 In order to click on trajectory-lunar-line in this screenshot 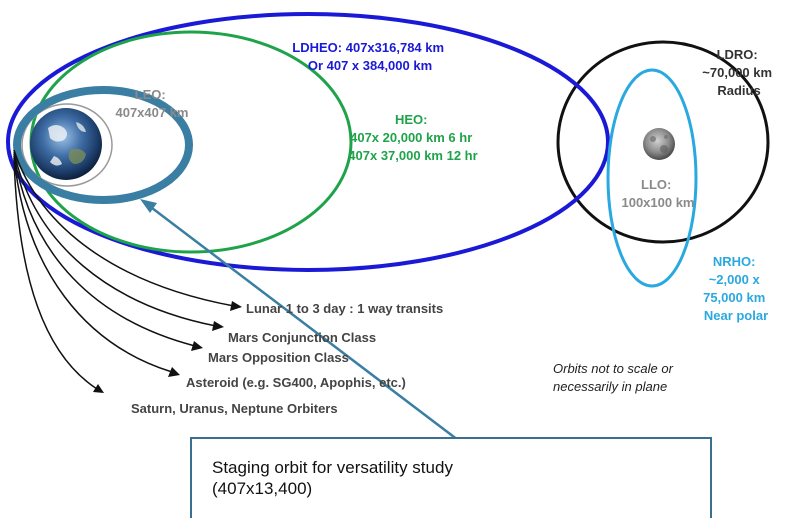, I will do `click(124, 228)`.